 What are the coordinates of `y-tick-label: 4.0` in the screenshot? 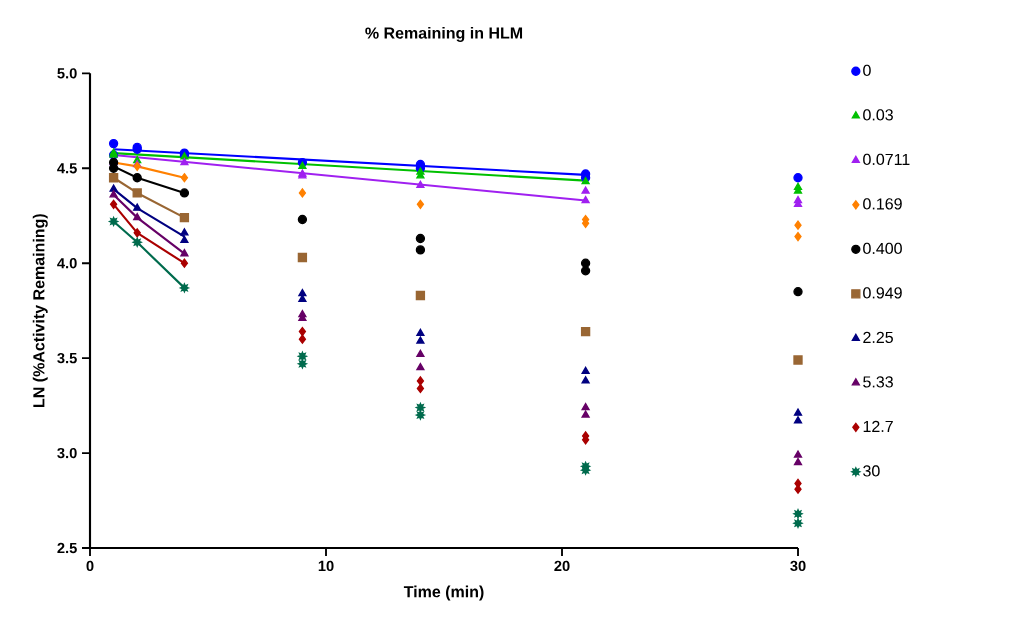 It's located at (67, 263).